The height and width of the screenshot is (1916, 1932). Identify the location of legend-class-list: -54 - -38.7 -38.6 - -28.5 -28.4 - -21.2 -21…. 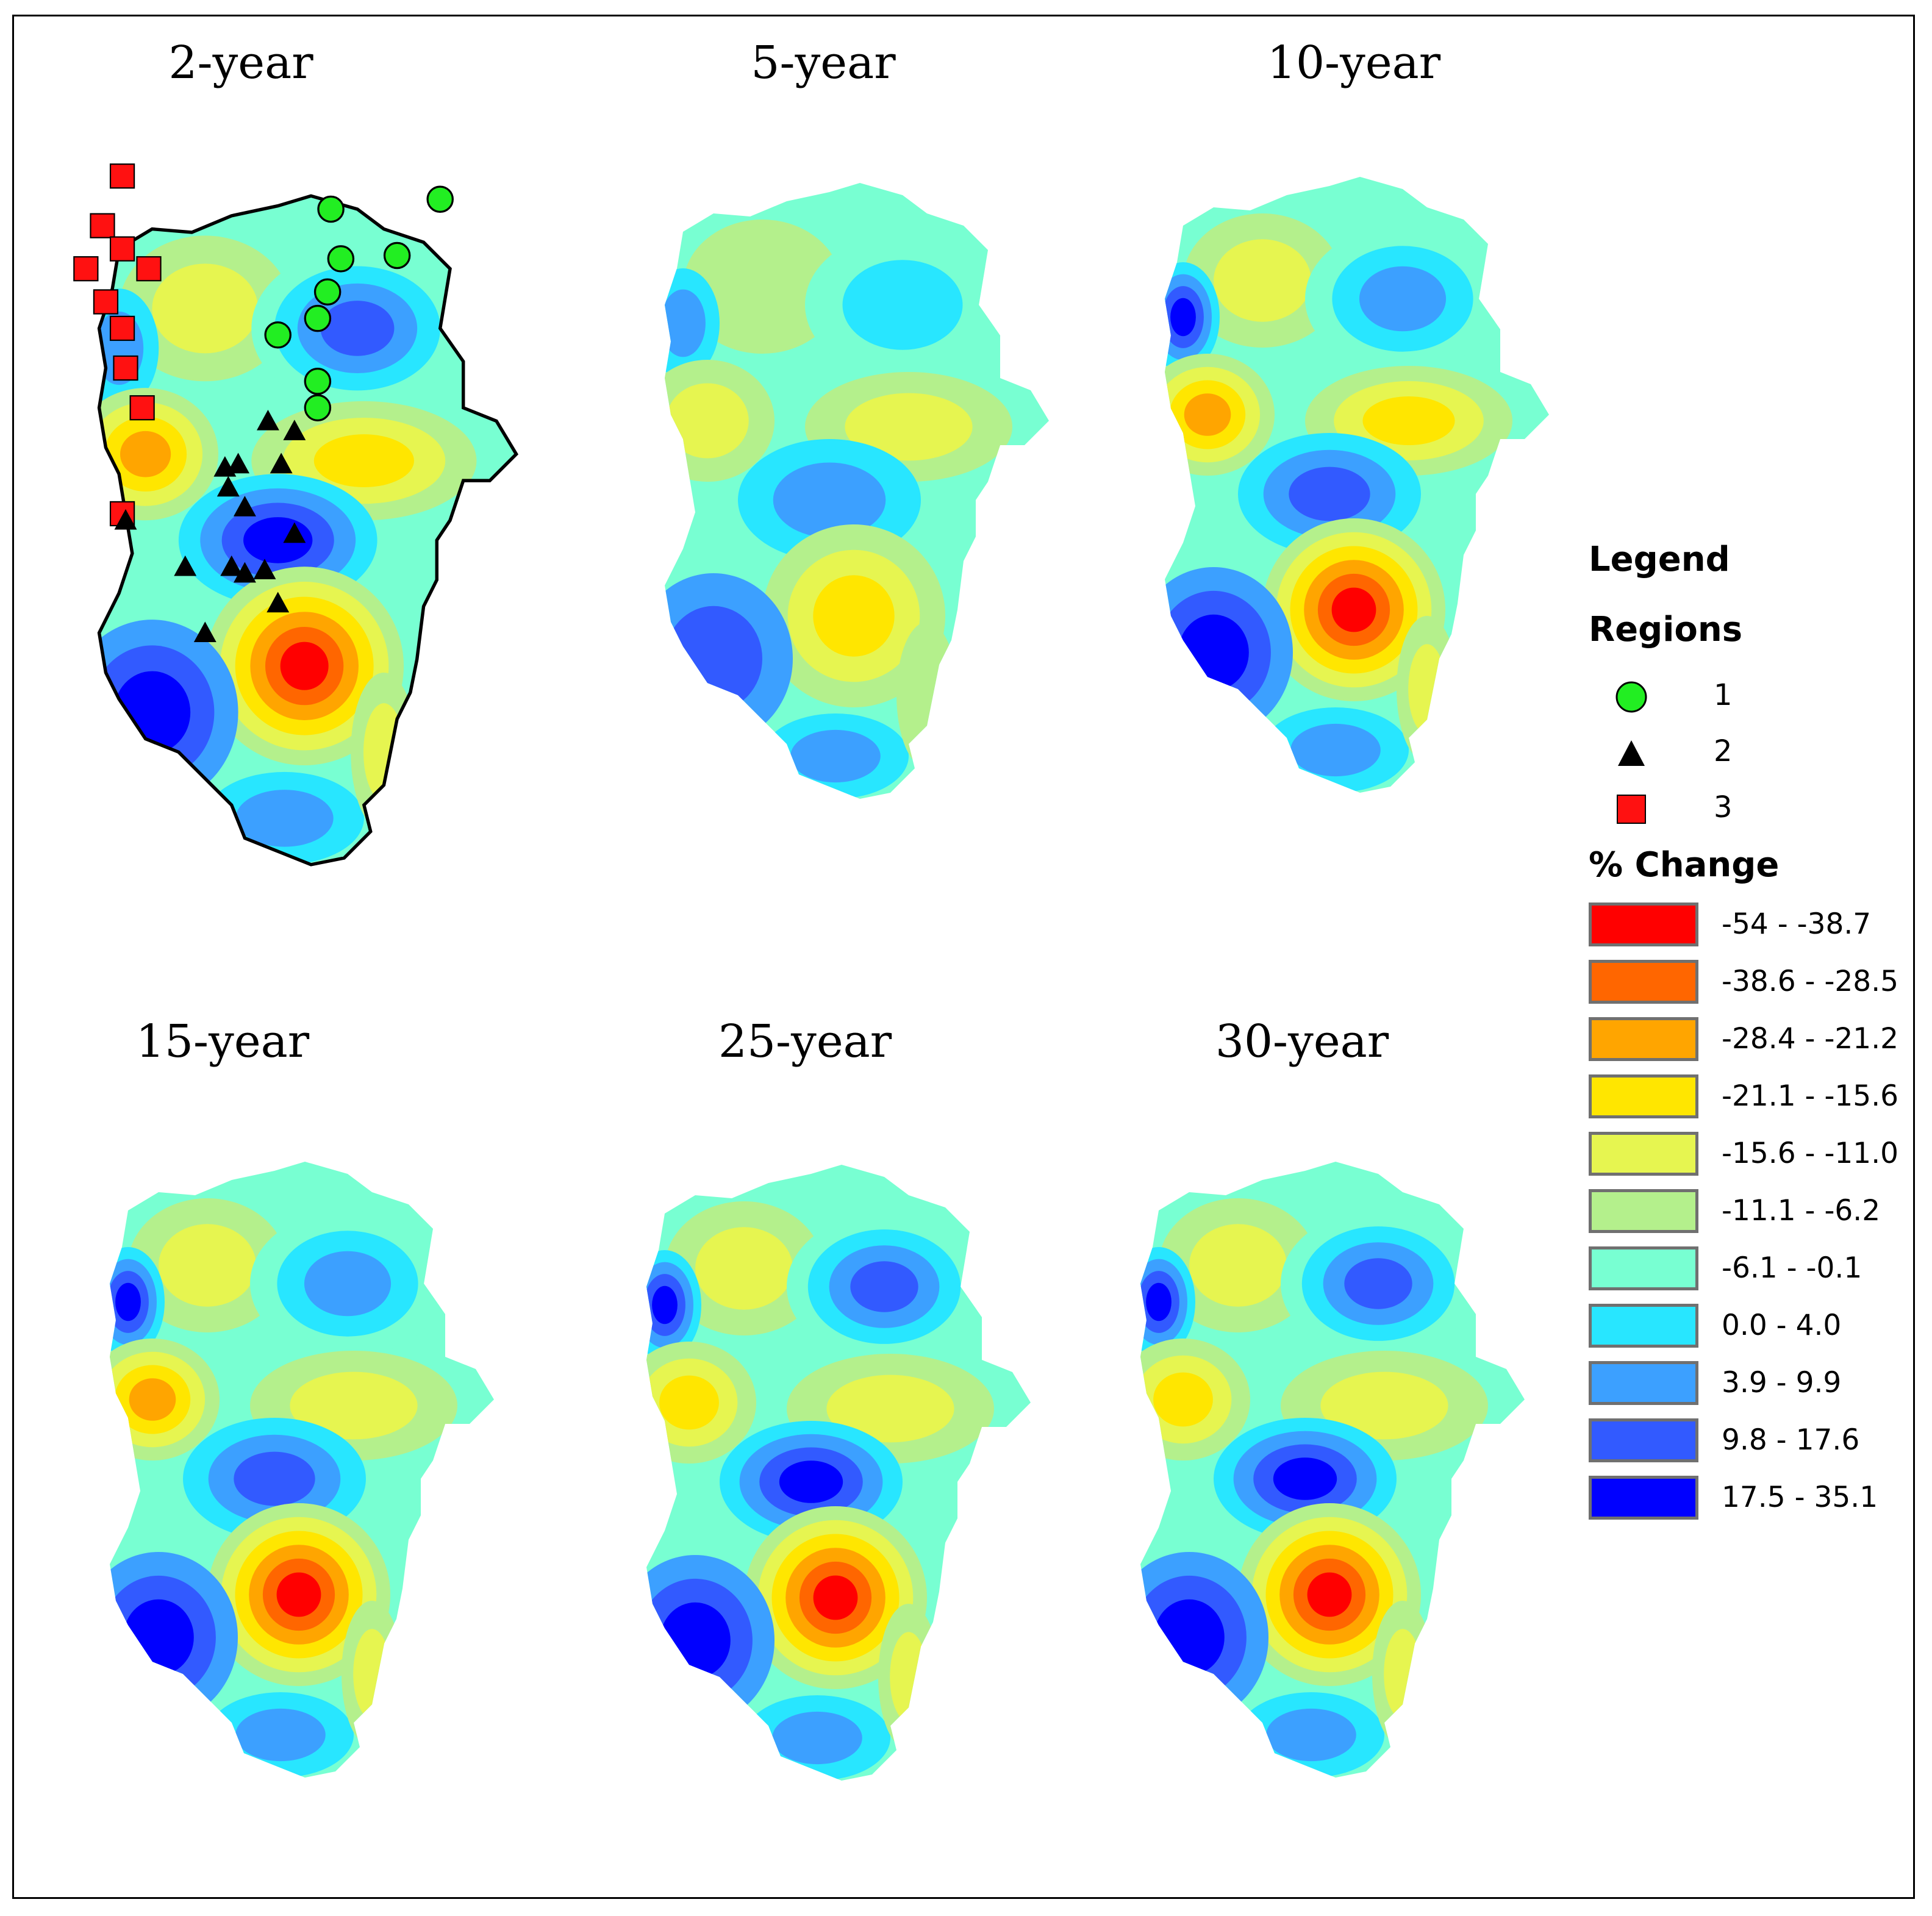
(1760, 1223).